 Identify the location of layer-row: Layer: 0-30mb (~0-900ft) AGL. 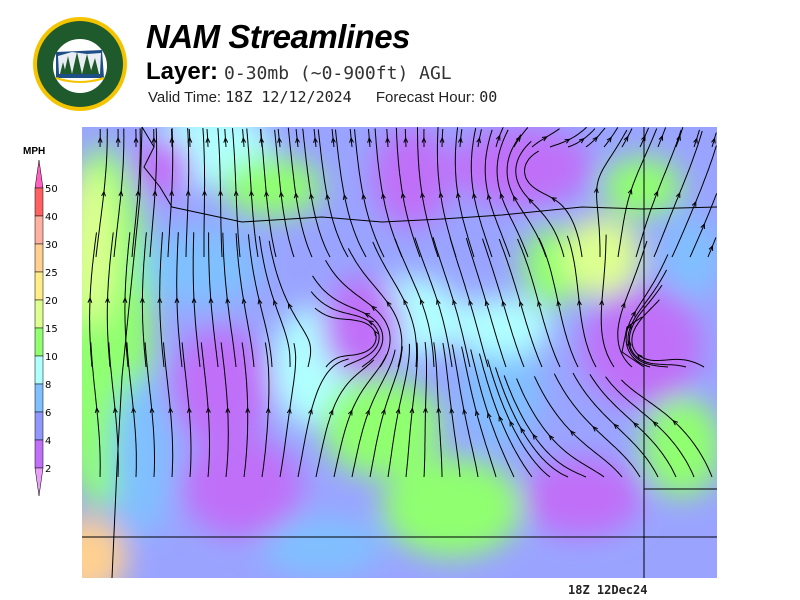
(299, 72).